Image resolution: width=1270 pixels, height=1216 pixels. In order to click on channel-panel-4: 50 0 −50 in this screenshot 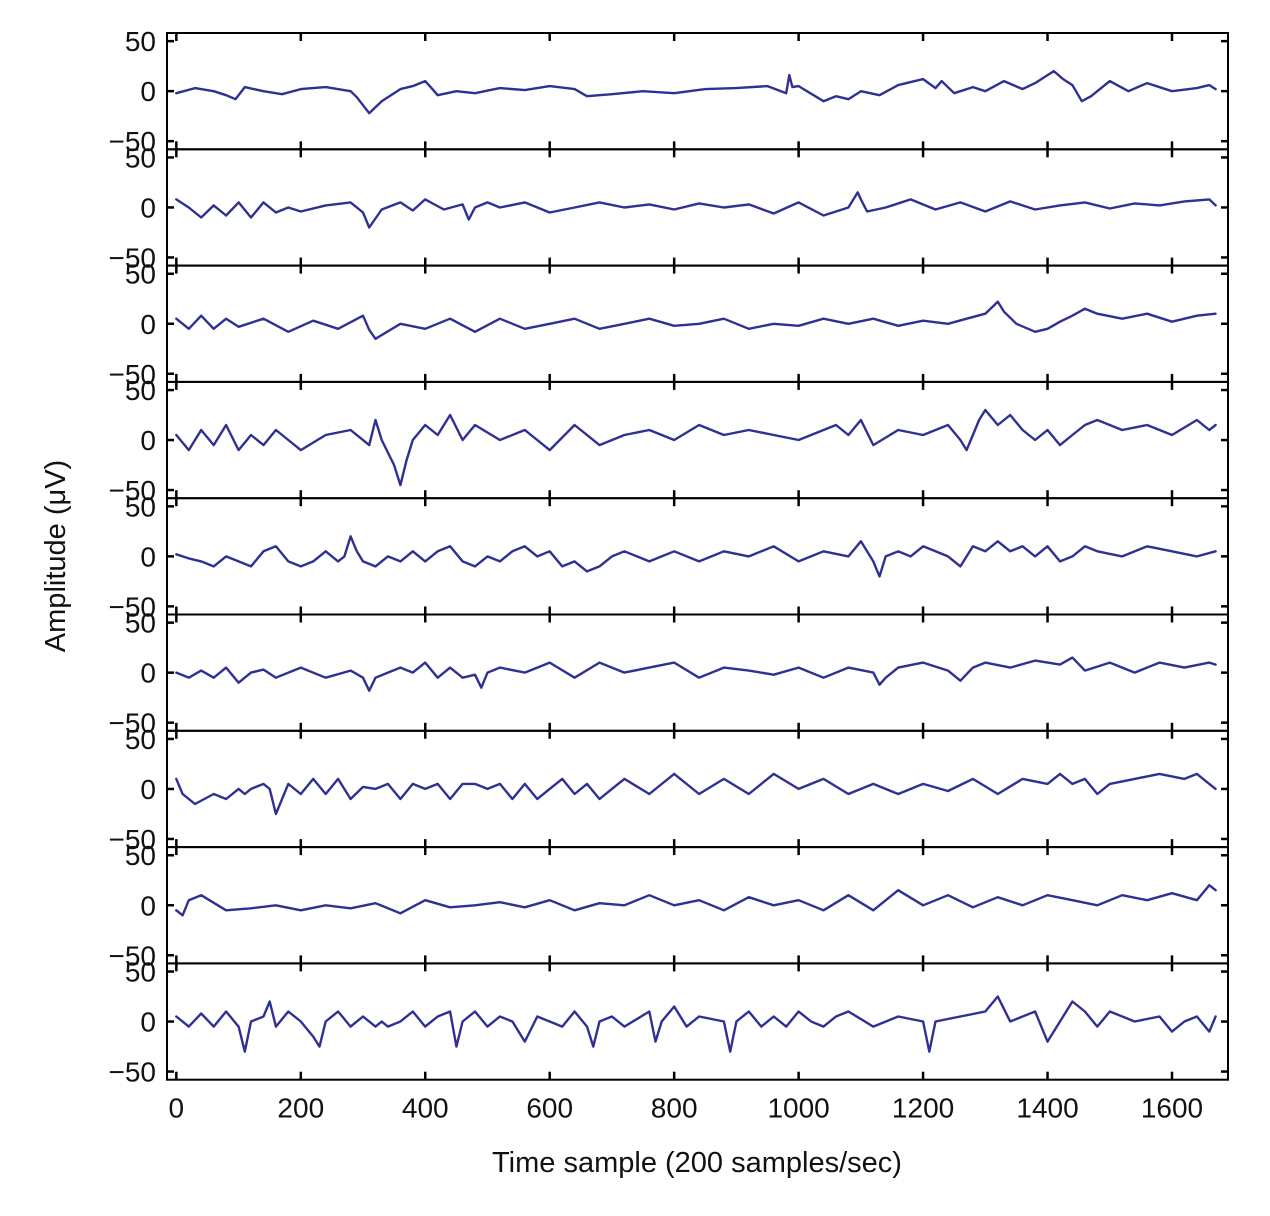, I will do `click(669, 440)`.